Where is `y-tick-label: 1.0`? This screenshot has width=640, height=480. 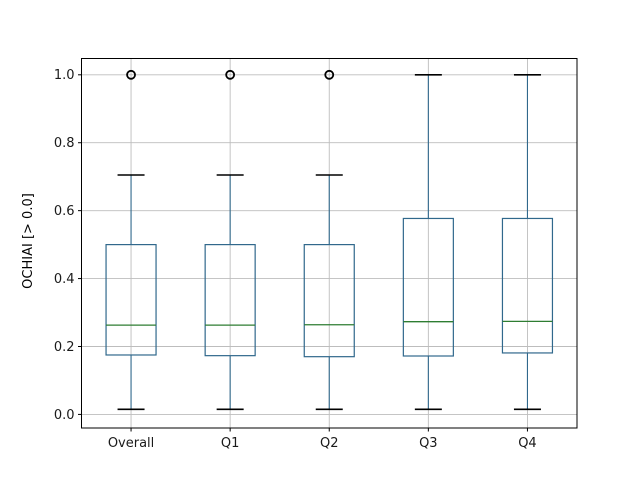 y-tick-label: 1.0 is located at coordinates (64, 75).